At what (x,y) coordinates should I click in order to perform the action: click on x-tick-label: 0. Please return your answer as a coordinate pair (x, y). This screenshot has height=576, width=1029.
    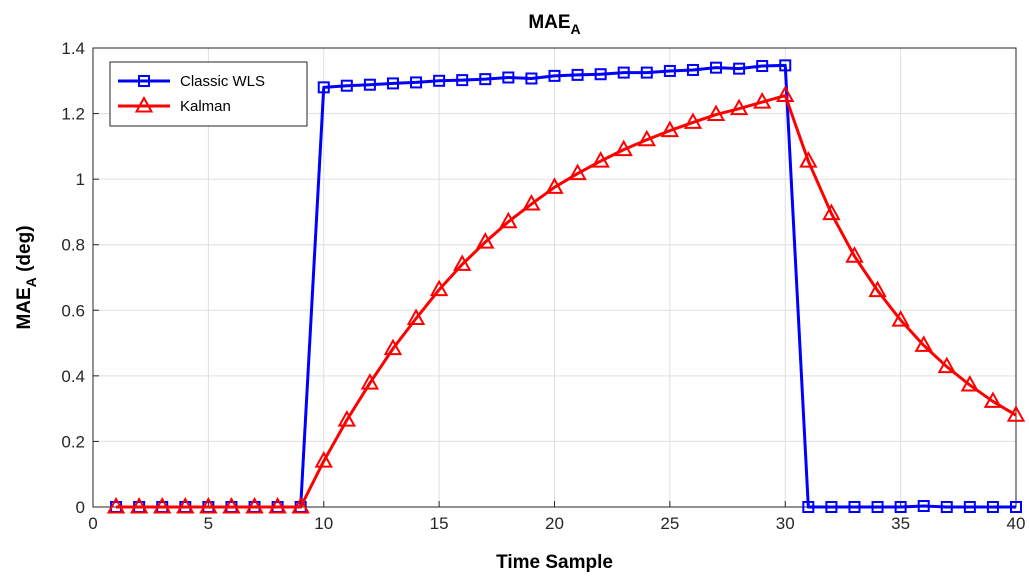
    Looking at the image, I should click on (92, 523).